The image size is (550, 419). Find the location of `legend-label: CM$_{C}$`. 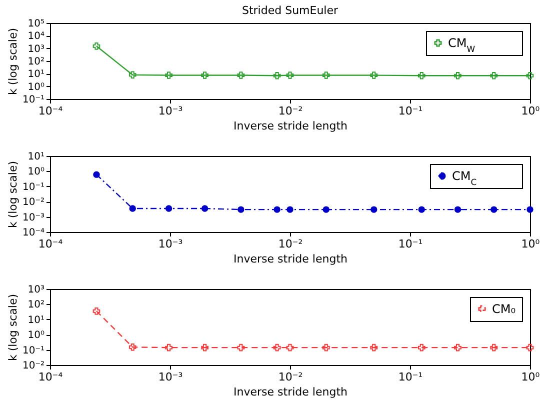

legend-label: CM$_{C}$ is located at coordinates (464, 178).